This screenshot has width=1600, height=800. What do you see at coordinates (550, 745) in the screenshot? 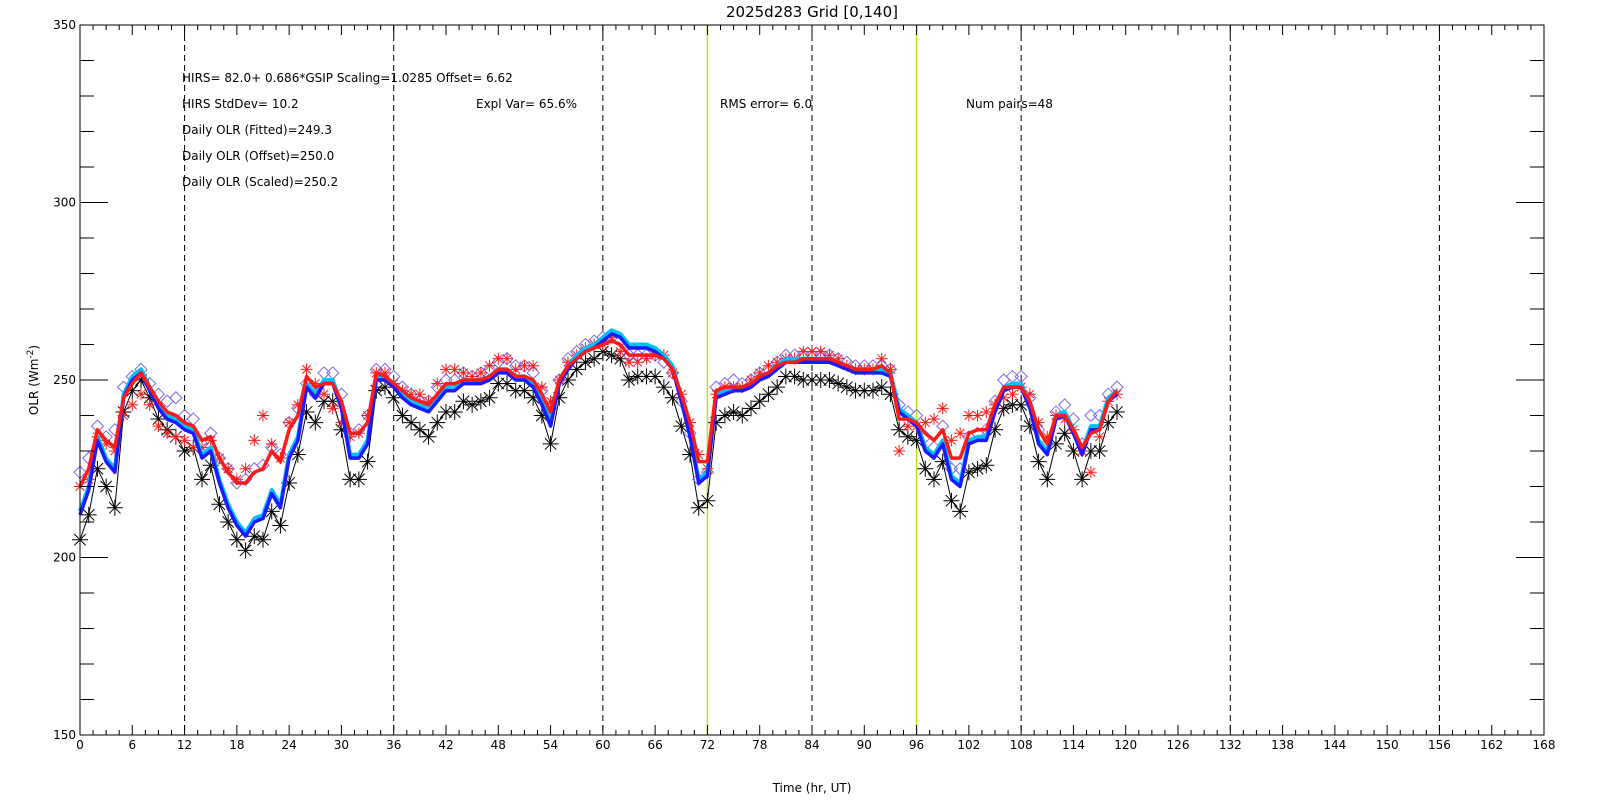
I see `x-tick-label: 54` at bounding box center [550, 745].